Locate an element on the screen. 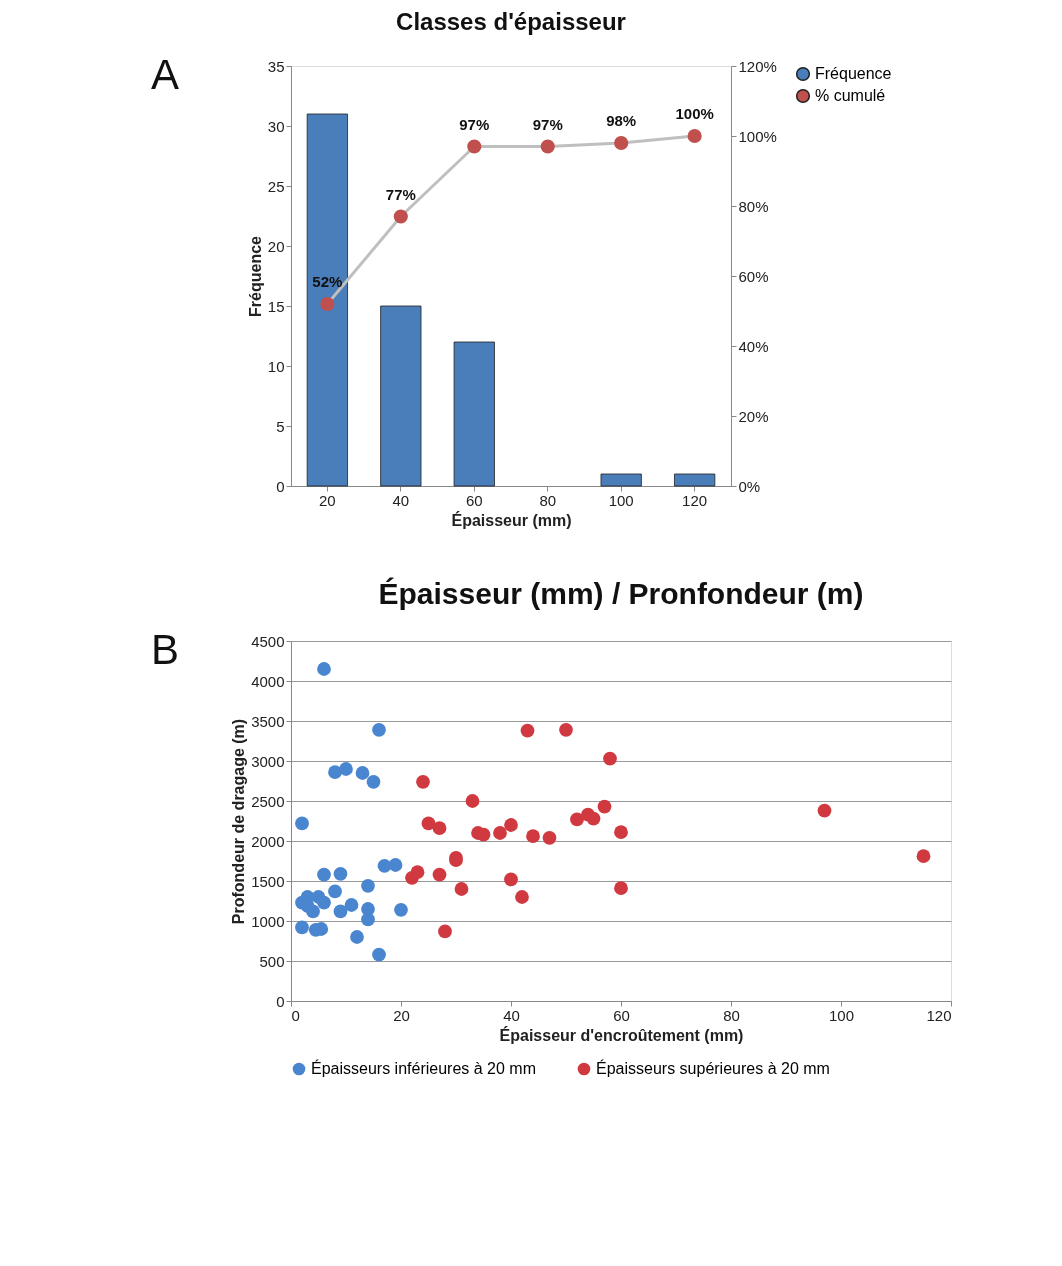 This screenshot has width=1062, height=1266. y-tick-label: 25 is located at coordinates (276, 186).